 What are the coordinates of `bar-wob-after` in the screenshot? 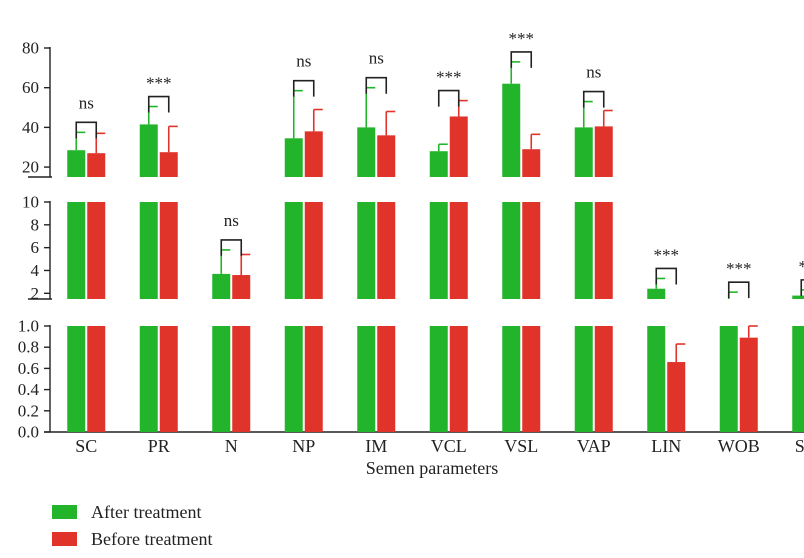 It's located at (729, 379).